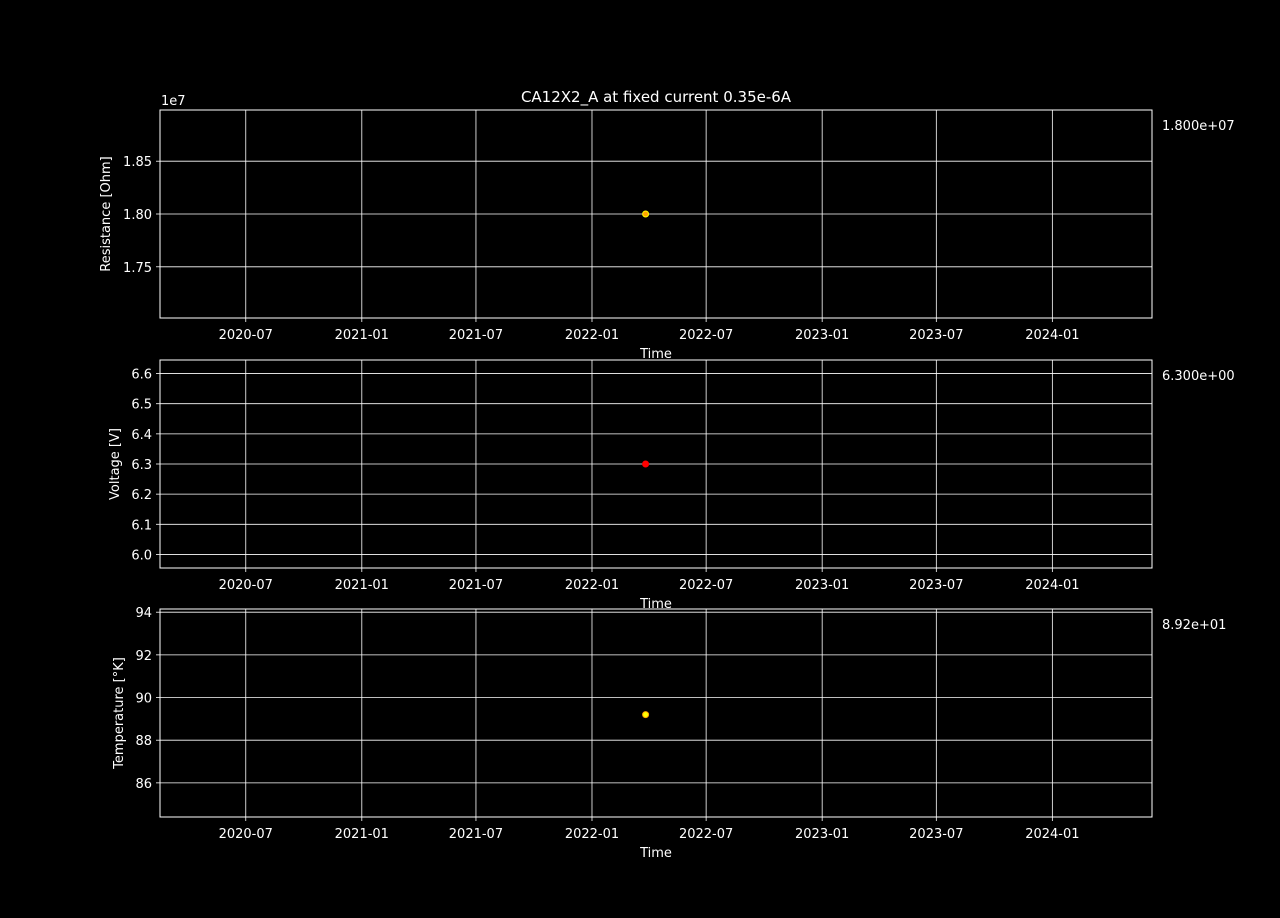 The width and height of the screenshot is (1280, 918). What do you see at coordinates (143, 784) in the screenshot?
I see `y-tick-label: 86` at bounding box center [143, 784].